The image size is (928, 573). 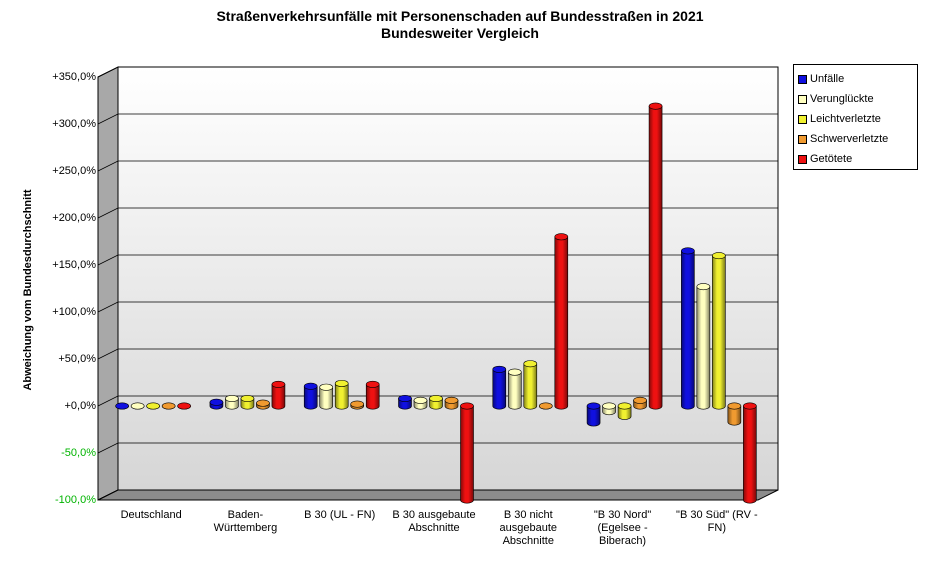 I want to click on legend-item: Verunglückte, so click(x=855, y=99).